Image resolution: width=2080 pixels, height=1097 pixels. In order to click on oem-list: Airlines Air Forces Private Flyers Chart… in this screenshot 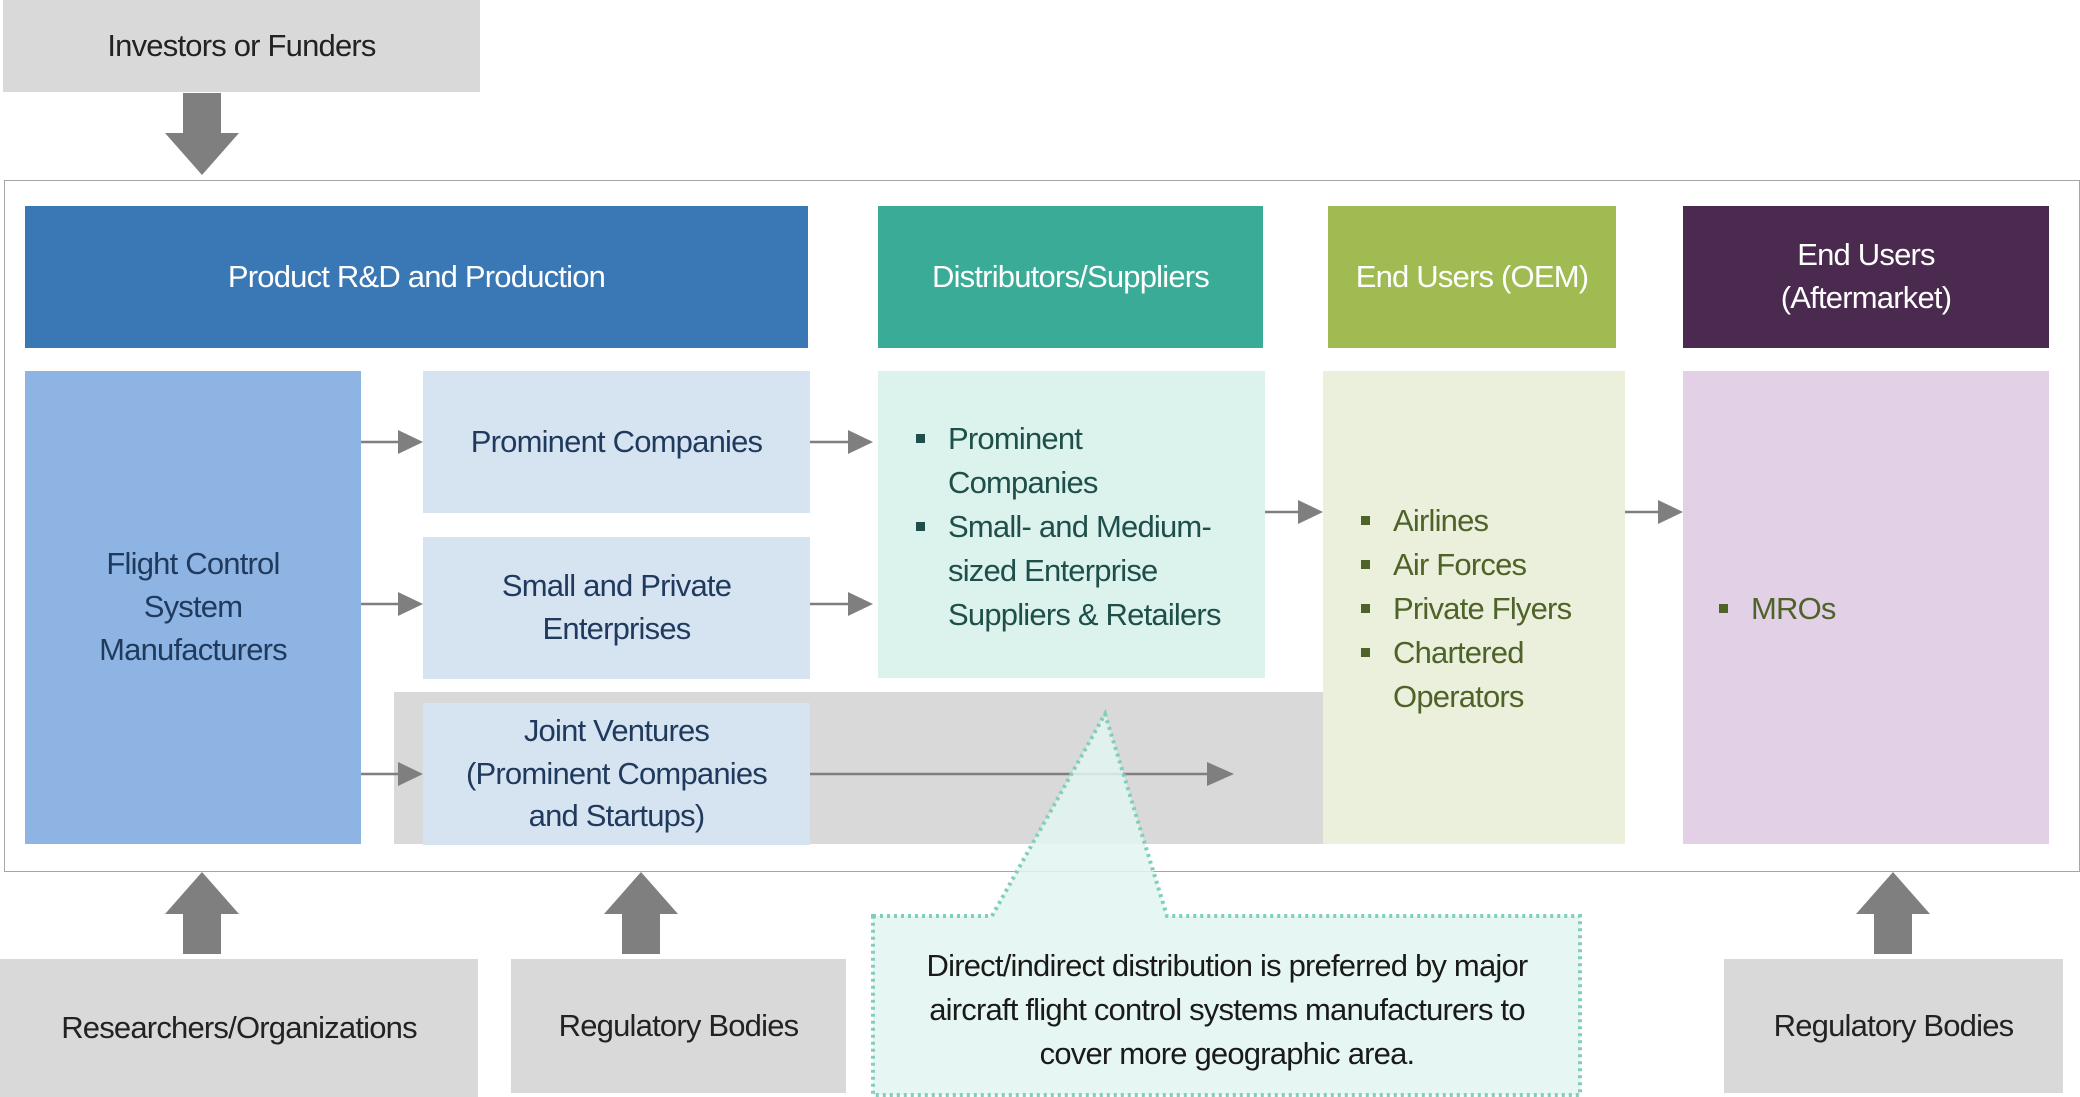, I will do `click(1487, 609)`.